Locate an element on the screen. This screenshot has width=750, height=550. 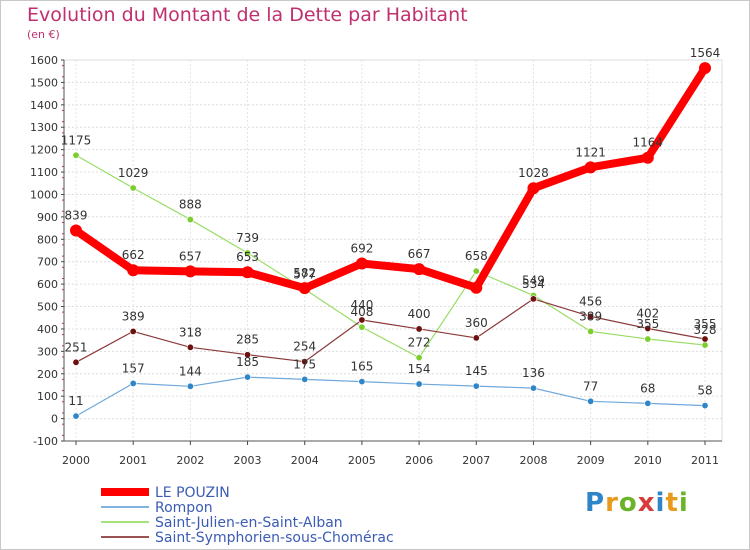
proxiti-logo: Proxiti is located at coordinates (637, 503).